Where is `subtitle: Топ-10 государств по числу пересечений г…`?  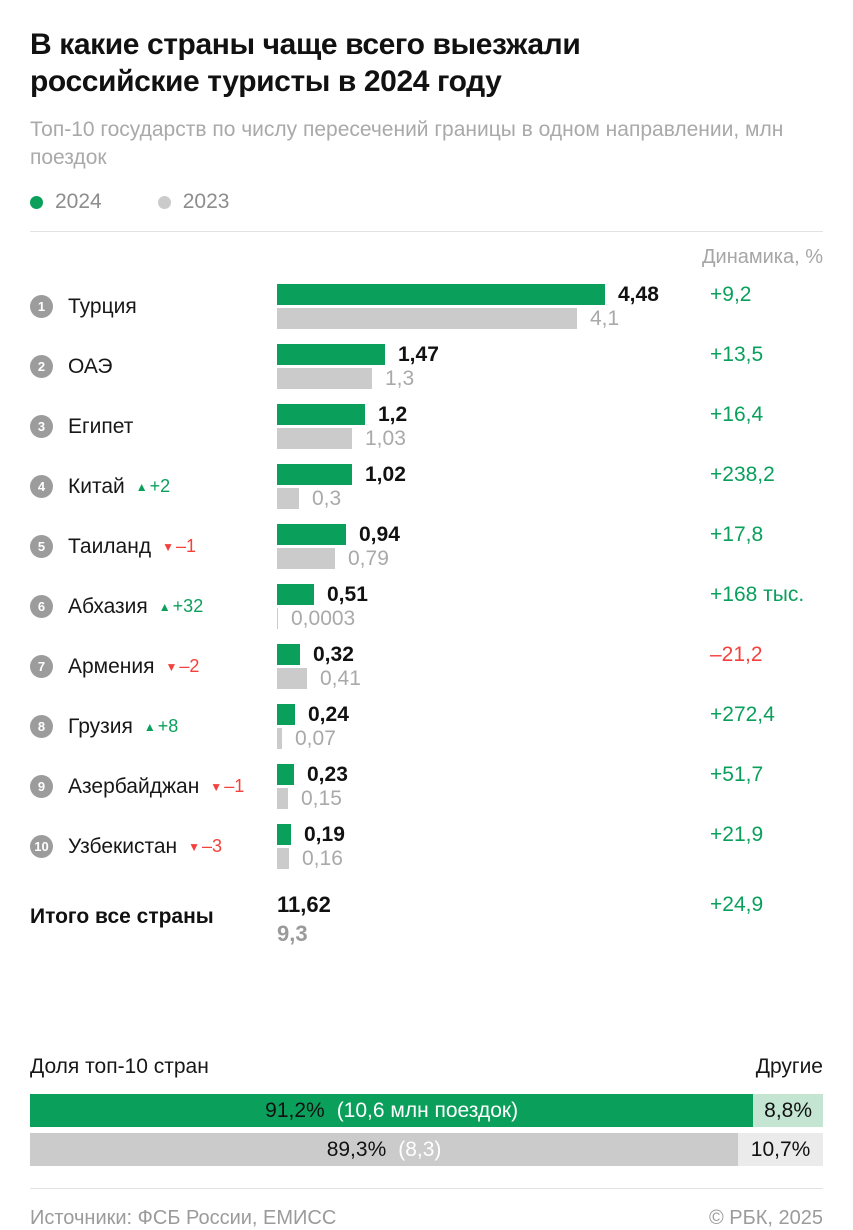
subtitle: Топ-10 государств по числу пересечений г… is located at coordinates (407, 143).